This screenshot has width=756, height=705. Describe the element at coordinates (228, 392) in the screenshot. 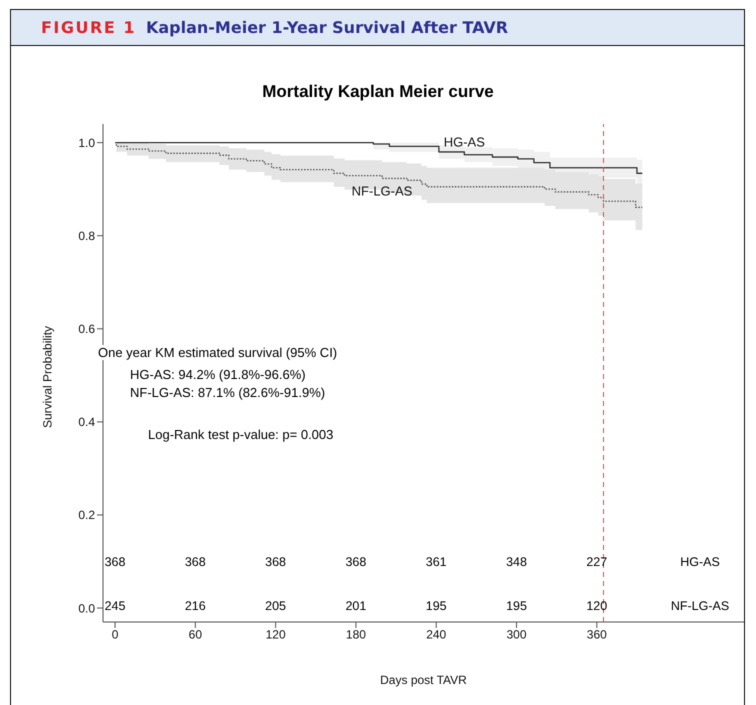

I see `annotation: NF-LG-AS: 87.1% (82.6%-91.9%)` at that location.